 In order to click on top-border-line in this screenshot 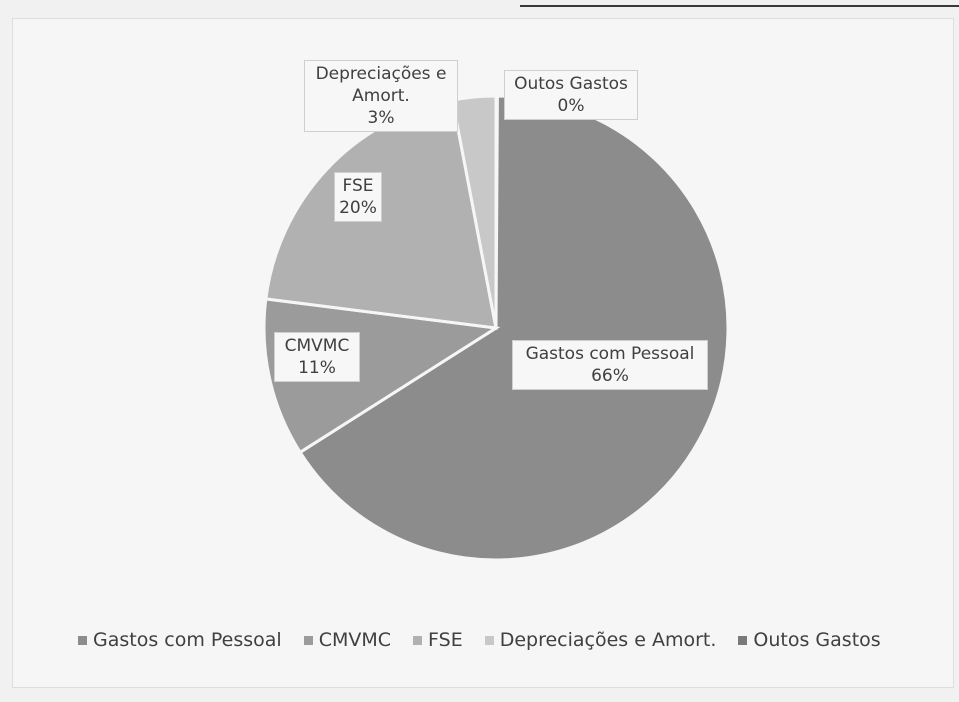, I will do `click(739, 6)`.